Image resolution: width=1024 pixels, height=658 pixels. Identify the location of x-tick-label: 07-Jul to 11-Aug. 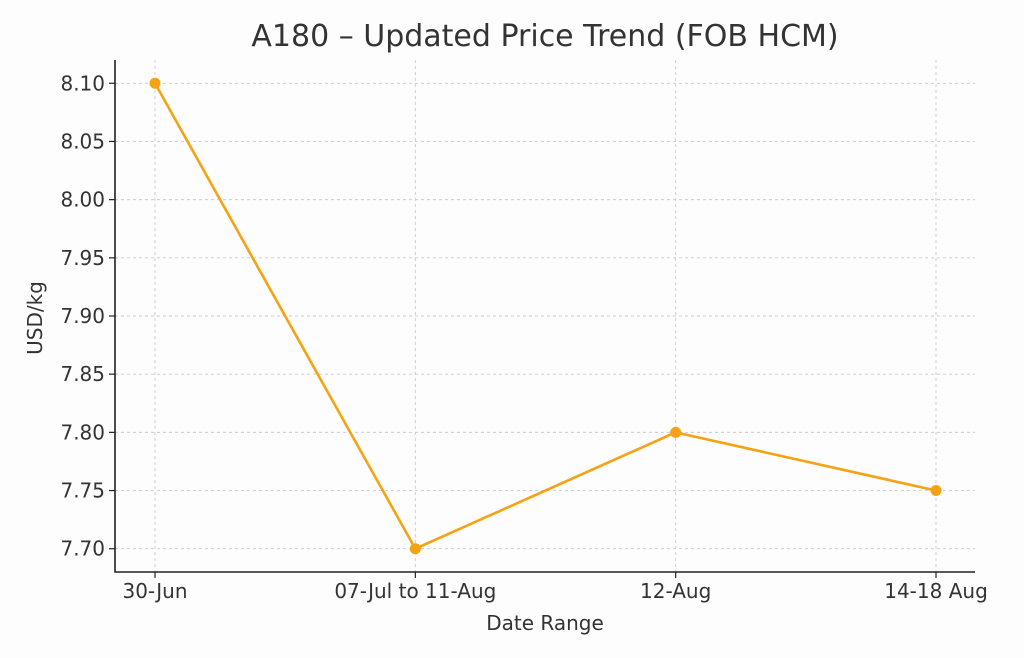
(415, 591).